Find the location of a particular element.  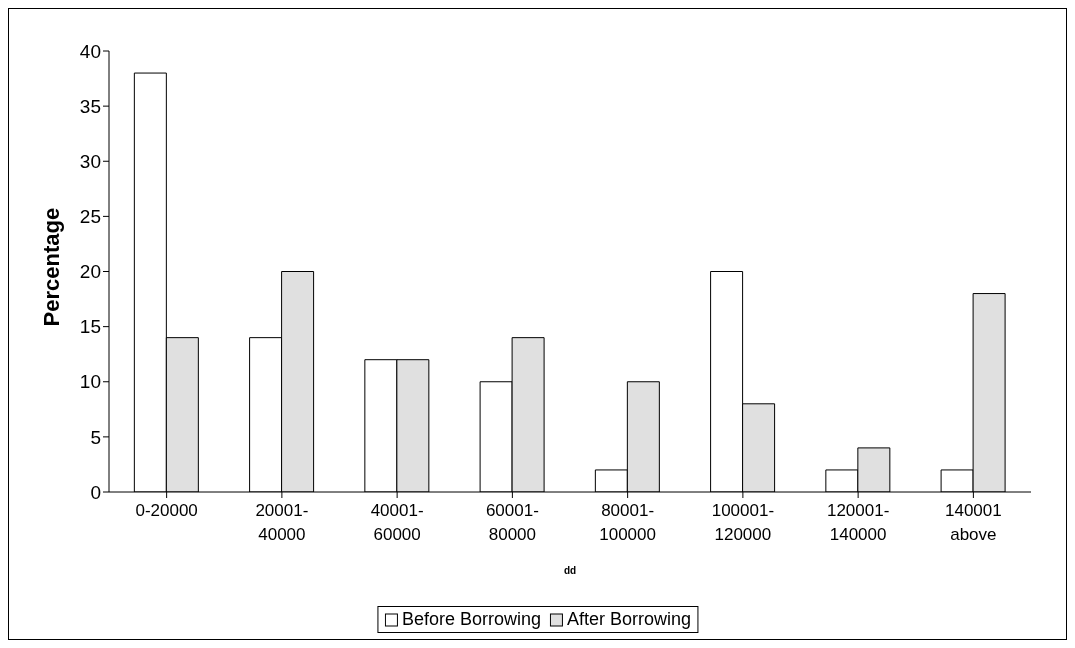

y-tick-label: 20 is located at coordinates (90, 272).